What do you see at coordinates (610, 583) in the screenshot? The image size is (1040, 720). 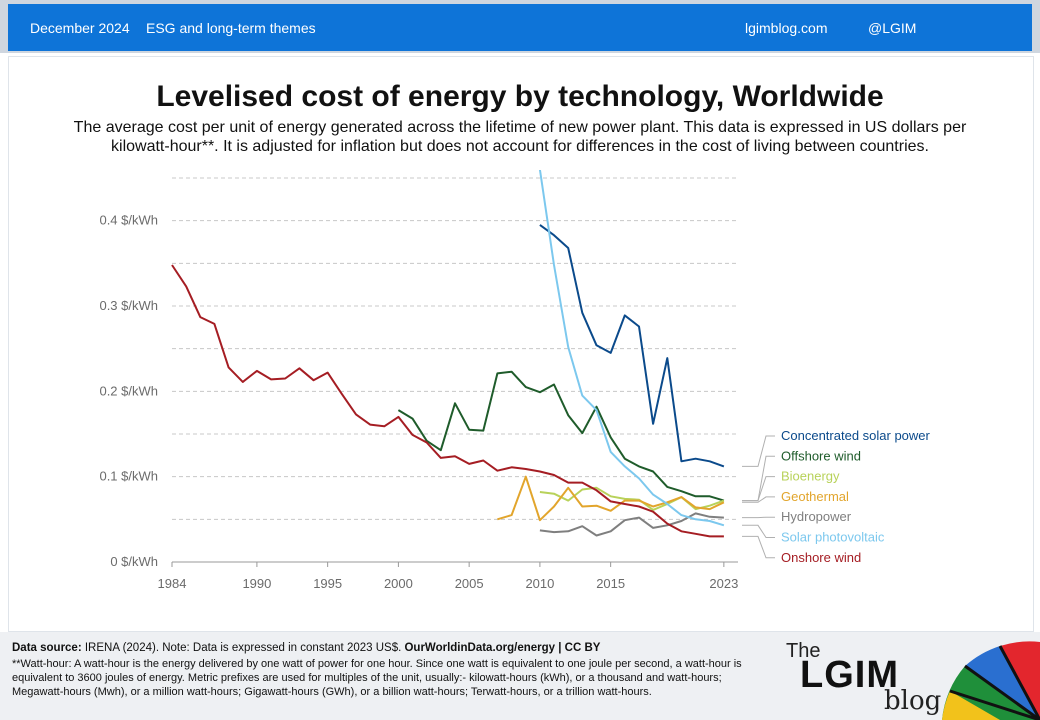 I see `x-tick-label: 2015` at bounding box center [610, 583].